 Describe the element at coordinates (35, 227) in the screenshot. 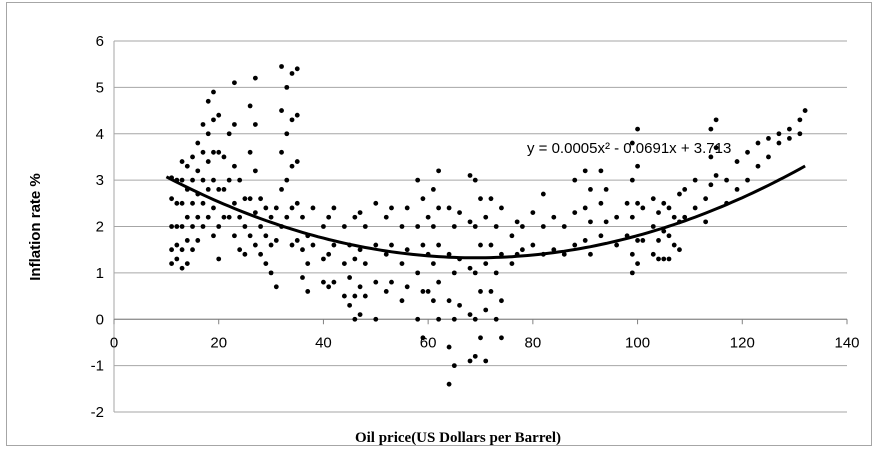

I see `y-axis-label: Inflation rate %` at that location.